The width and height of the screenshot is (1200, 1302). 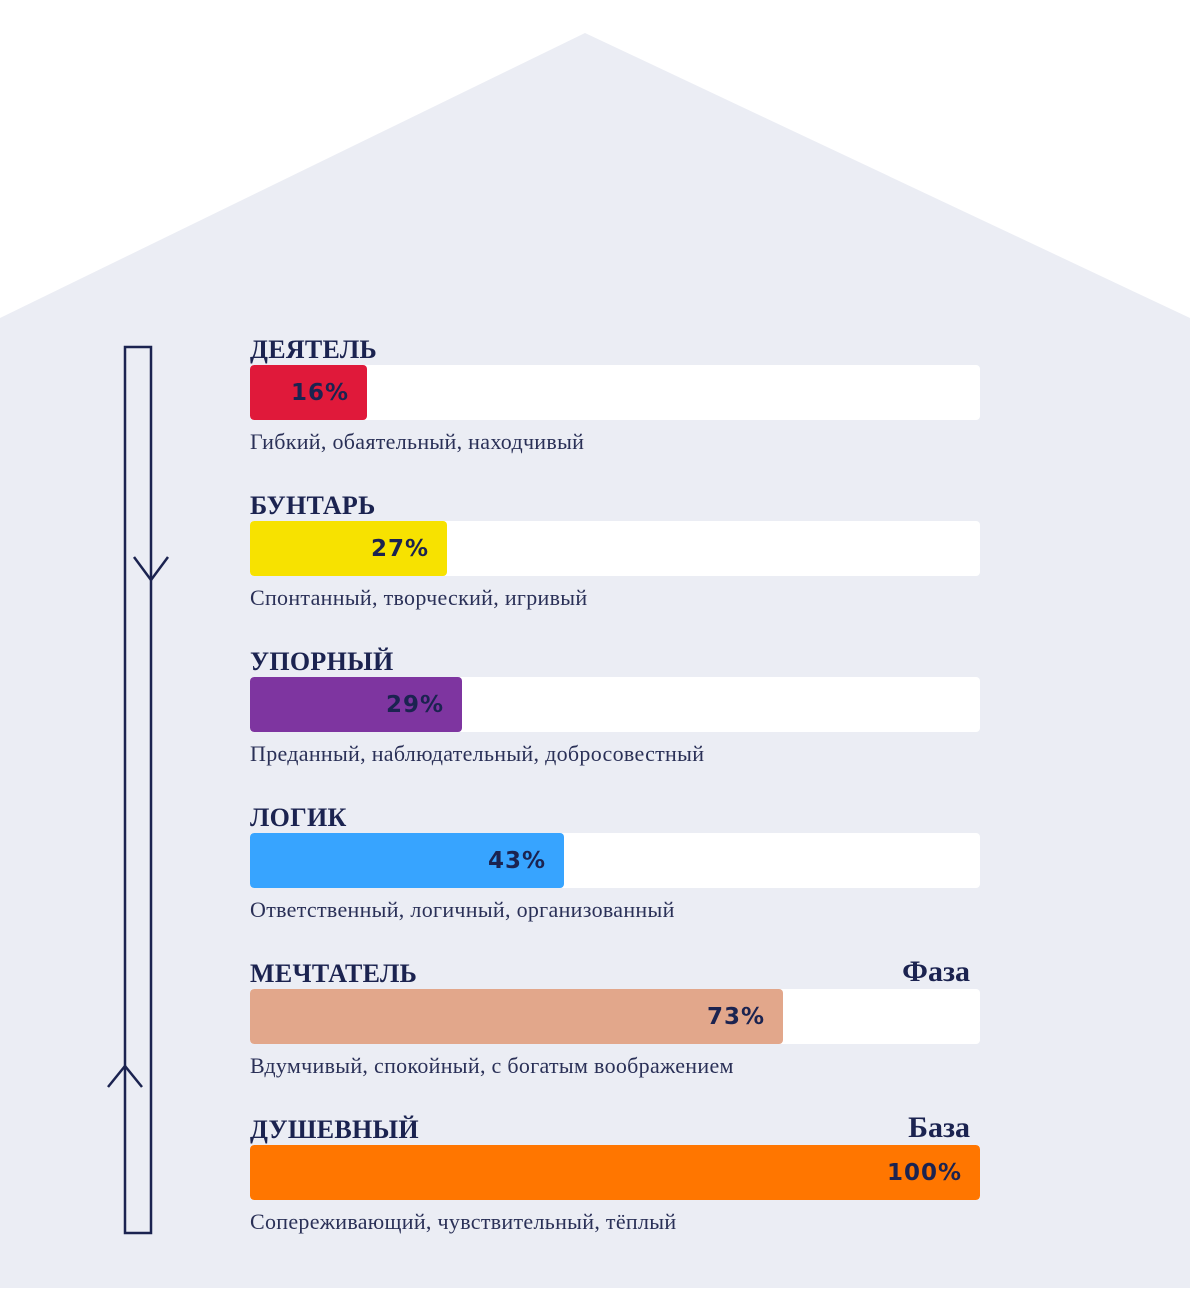 I want to click on category-description: Сопереживающий, чувствительный, тёплый, so click(x=463, y=1221).